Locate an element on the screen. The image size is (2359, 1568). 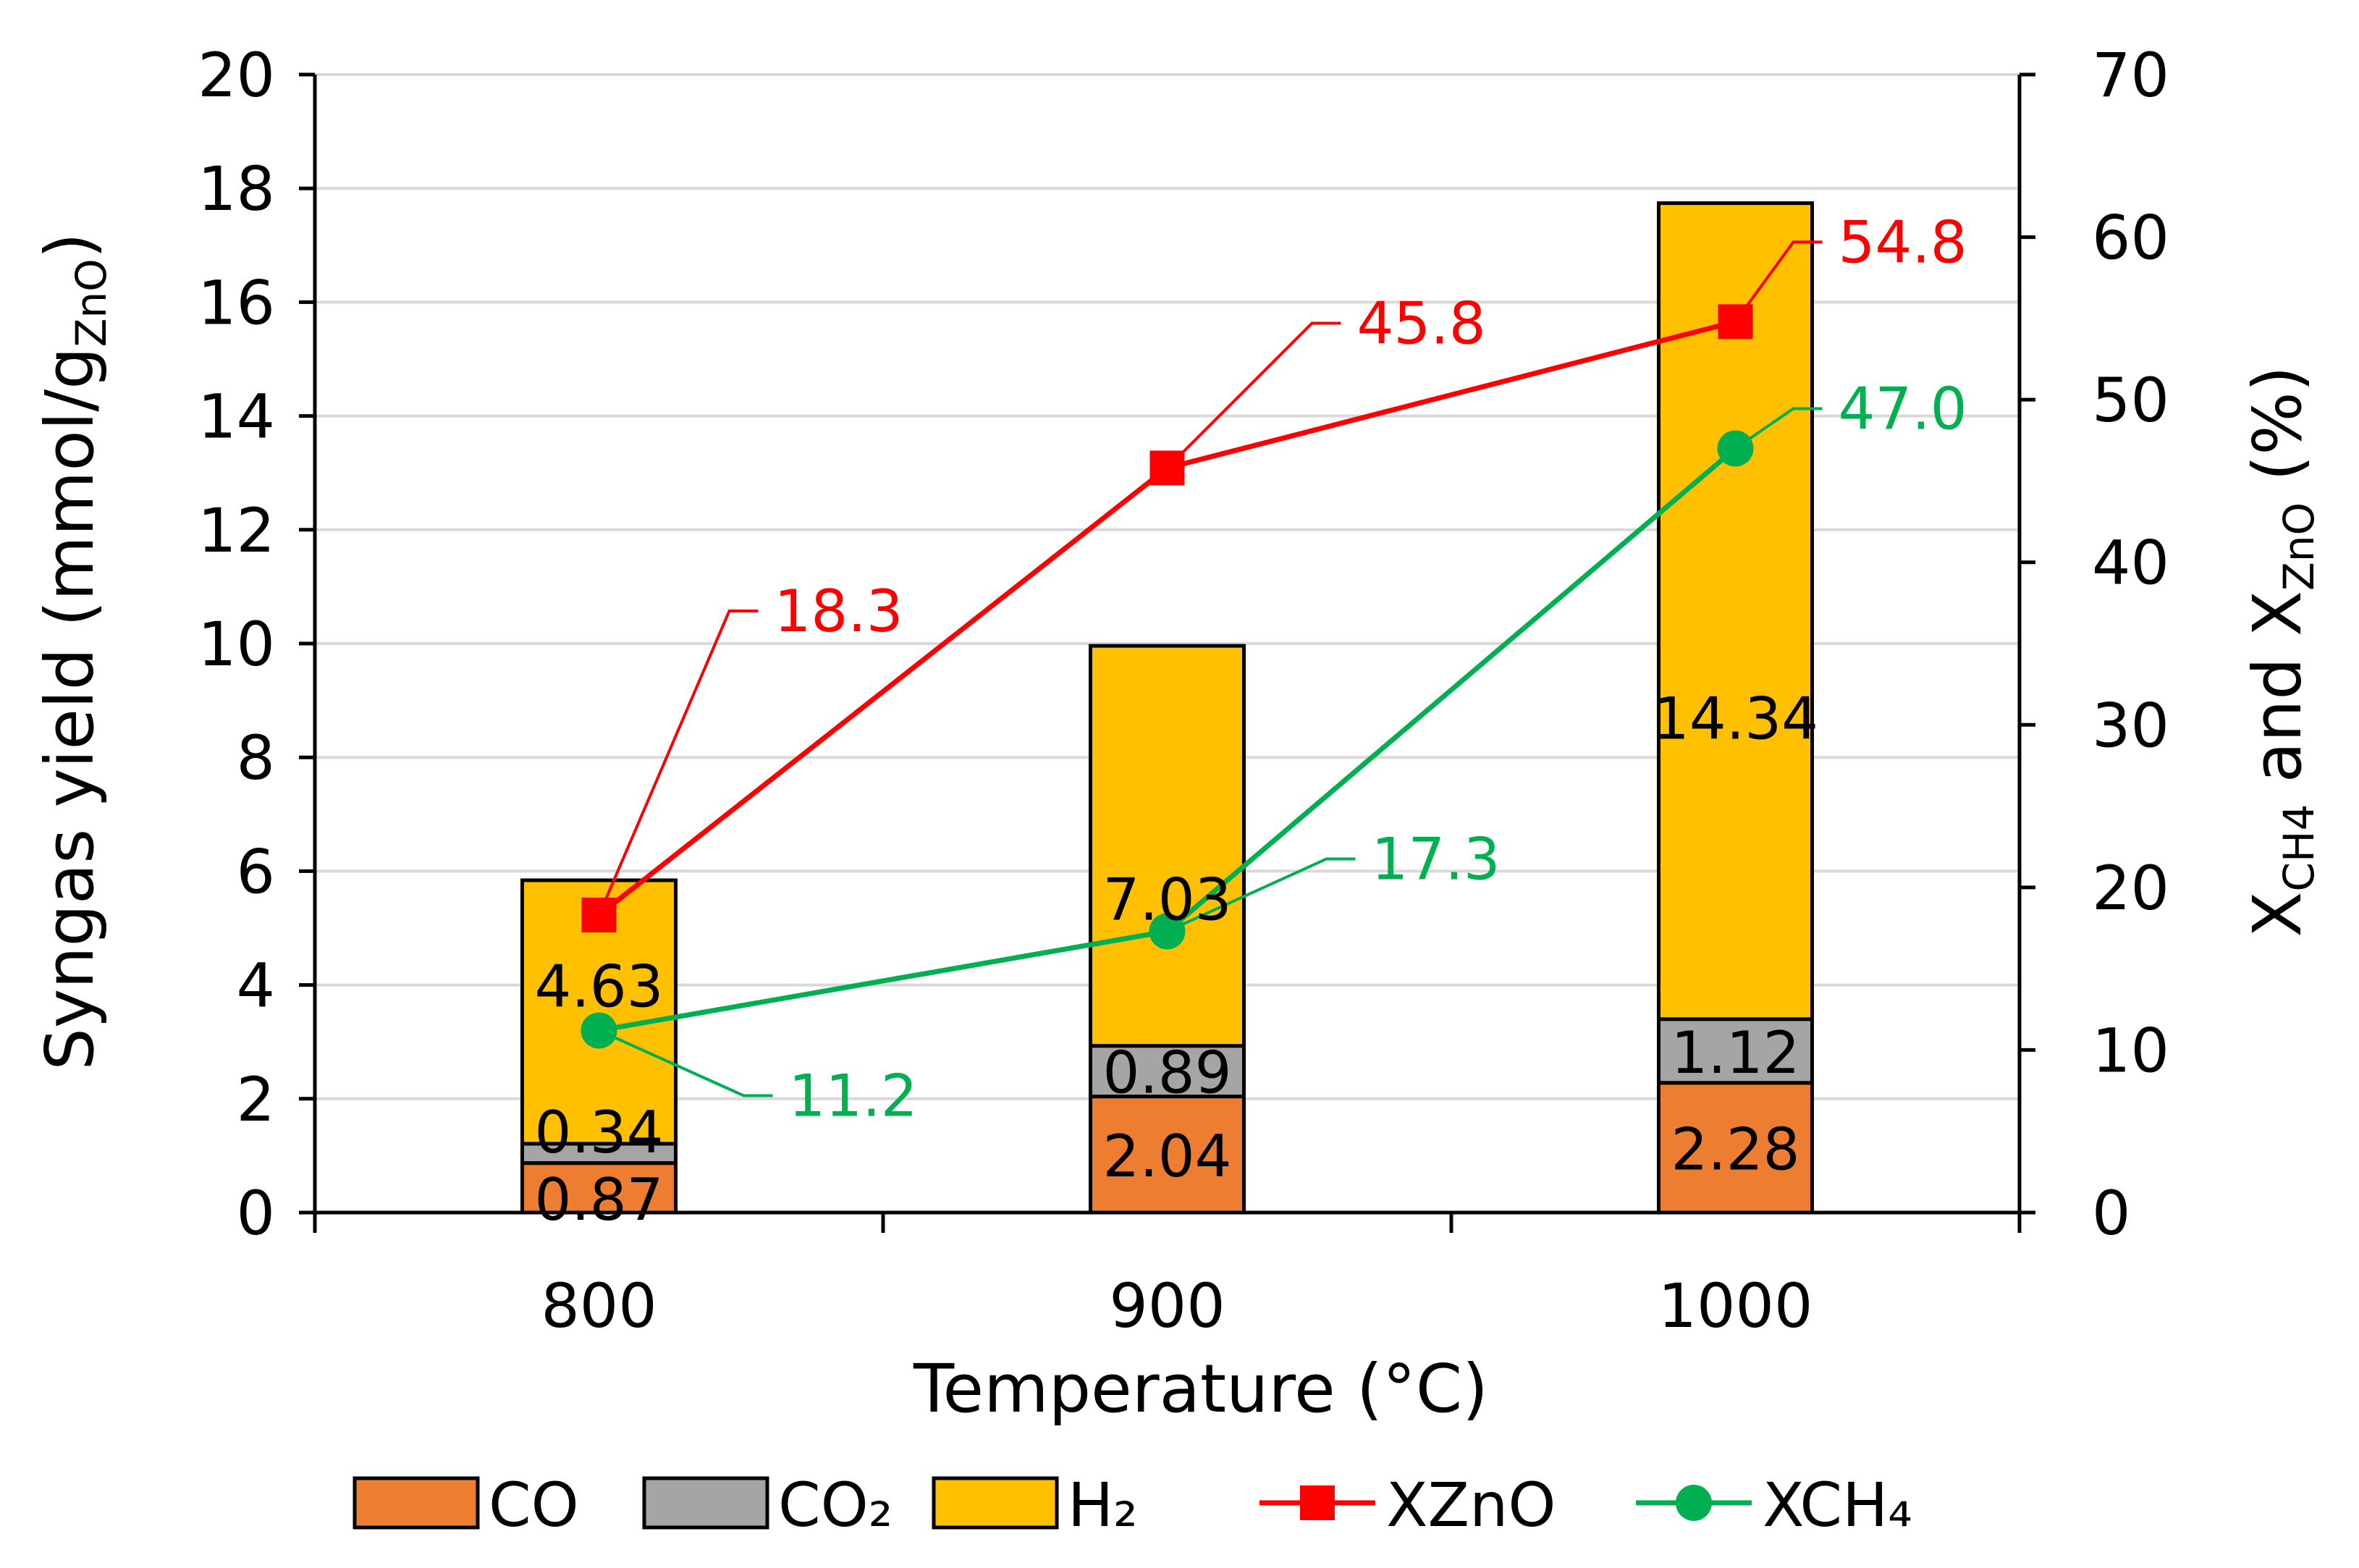
bar-label-H2-1000: 14.34 is located at coordinates (1735, 719).